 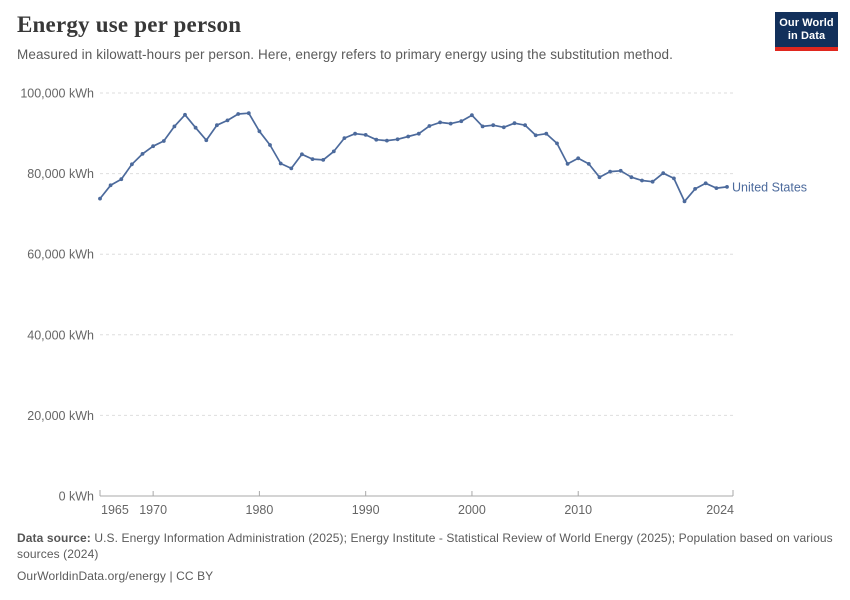 What do you see at coordinates (806, 35) in the screenshot?
I see `owid-logo-line2: in Data` at bounding box center [806, 35].